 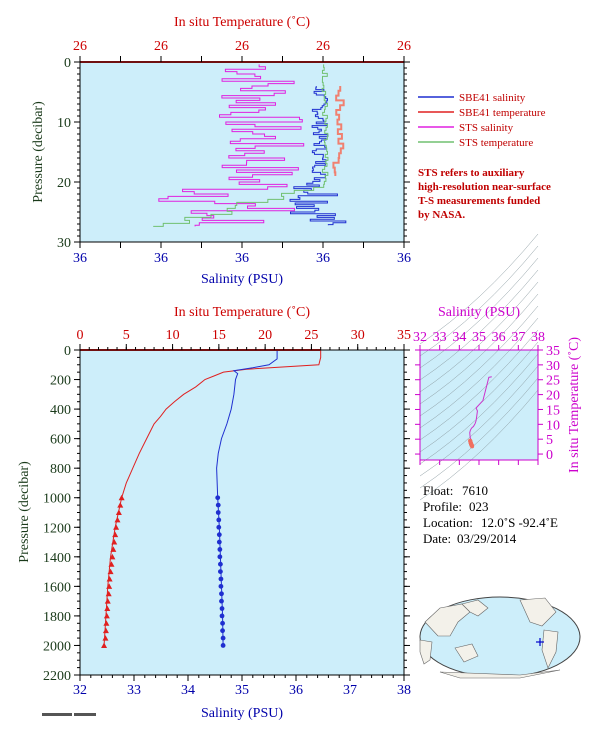 I want to click on ts-traces, so click(x=479, y=367).